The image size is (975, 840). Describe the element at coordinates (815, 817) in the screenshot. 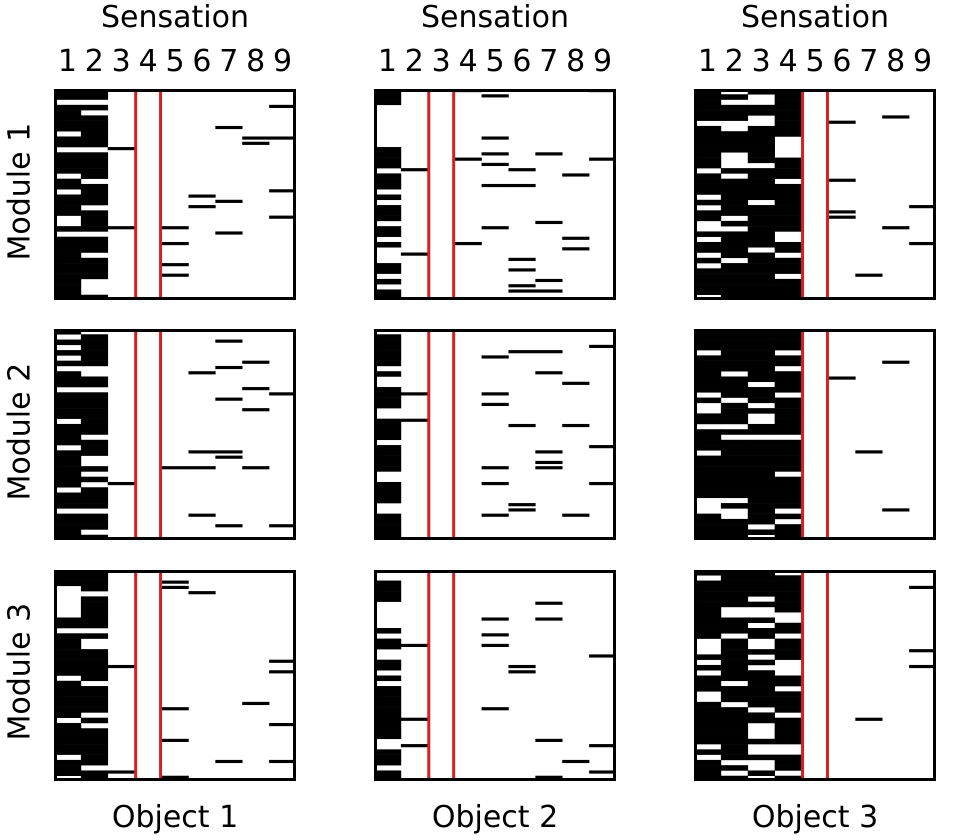

I see `object-label-3: Object 3` at that location.